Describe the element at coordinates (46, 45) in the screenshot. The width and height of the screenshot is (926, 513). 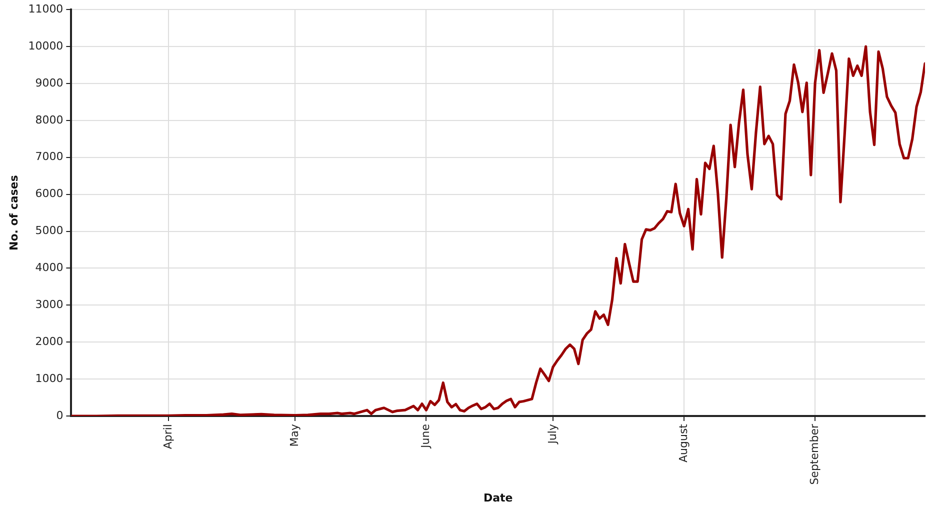
I see `y-tick-label: 10000` at that location.